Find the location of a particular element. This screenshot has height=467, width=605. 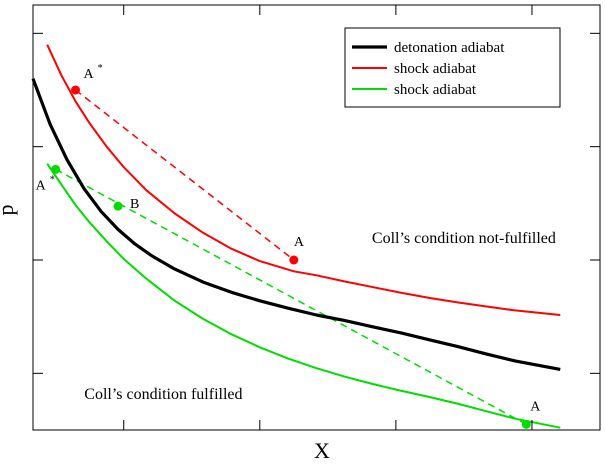

point-label-sup-1: * is located at coordinates (100, 68).